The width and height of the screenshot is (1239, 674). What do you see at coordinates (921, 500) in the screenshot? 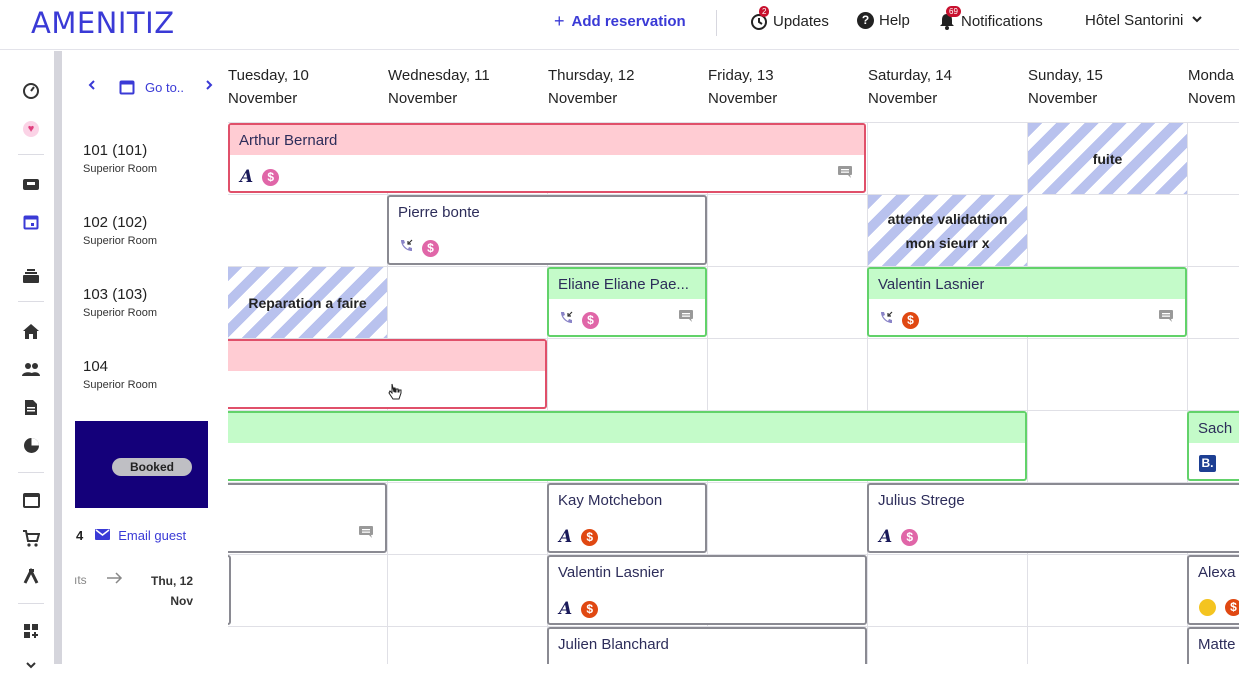
I see `booking-guest-name: Julius Strege` at bounding box center [921, 500].